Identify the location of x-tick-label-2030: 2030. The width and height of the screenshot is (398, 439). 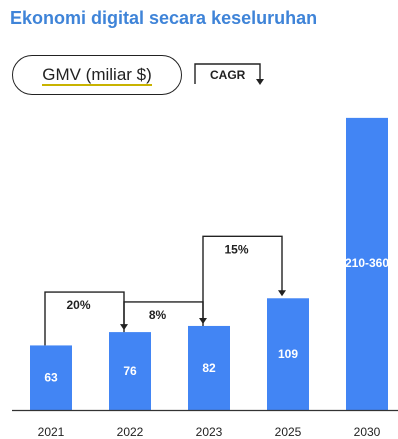
(367, 432).